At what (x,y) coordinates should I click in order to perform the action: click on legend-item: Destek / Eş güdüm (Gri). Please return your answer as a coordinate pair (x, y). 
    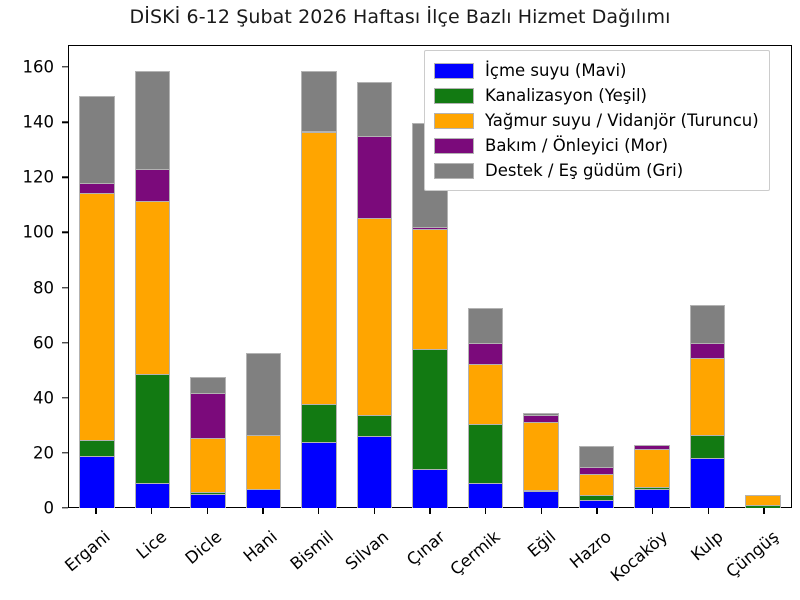
    Looking at the image, I should click on (596, 170).